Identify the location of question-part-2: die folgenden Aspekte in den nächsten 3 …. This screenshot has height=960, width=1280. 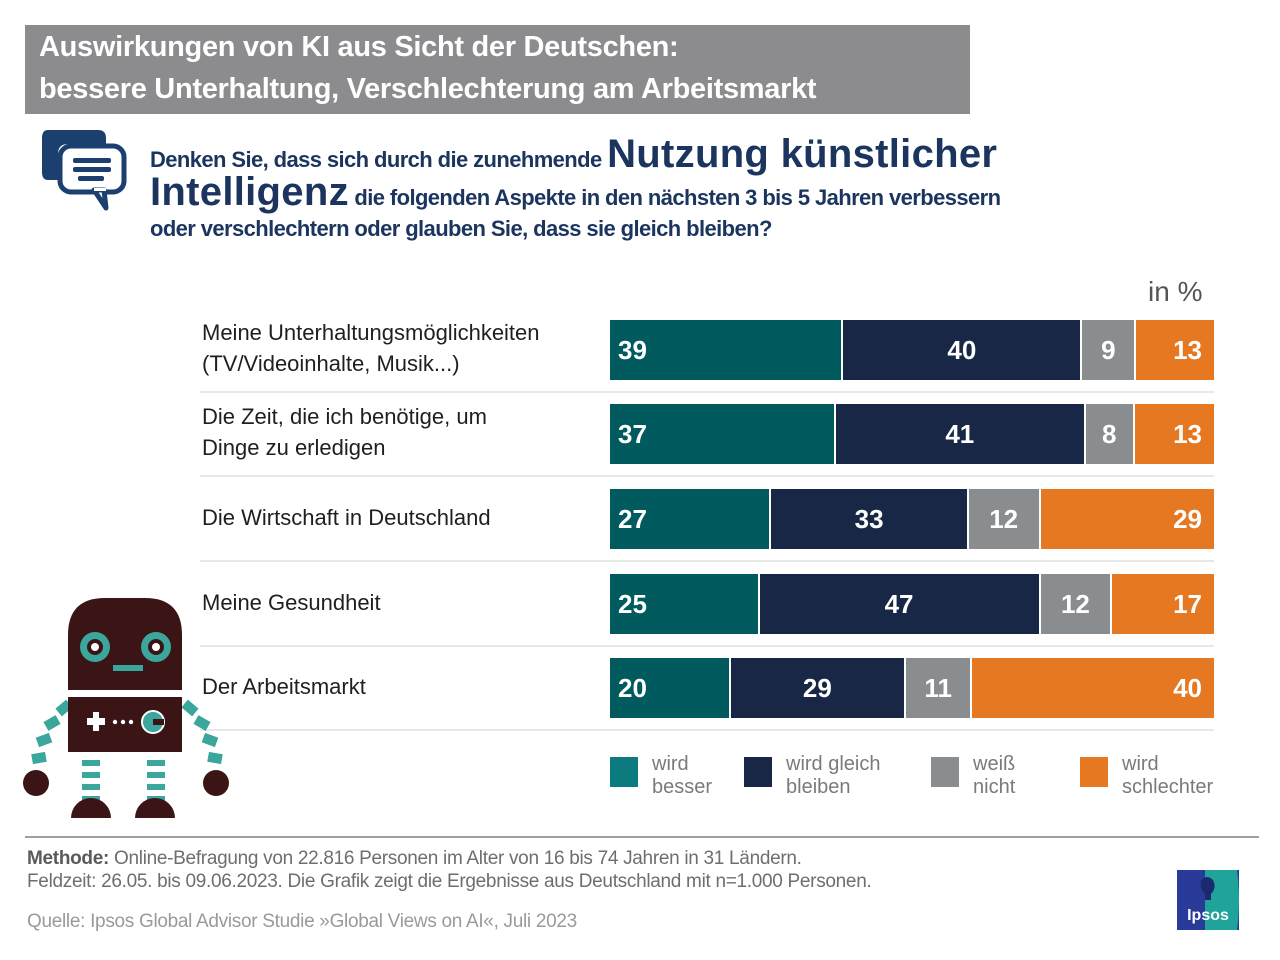
(674, 197).